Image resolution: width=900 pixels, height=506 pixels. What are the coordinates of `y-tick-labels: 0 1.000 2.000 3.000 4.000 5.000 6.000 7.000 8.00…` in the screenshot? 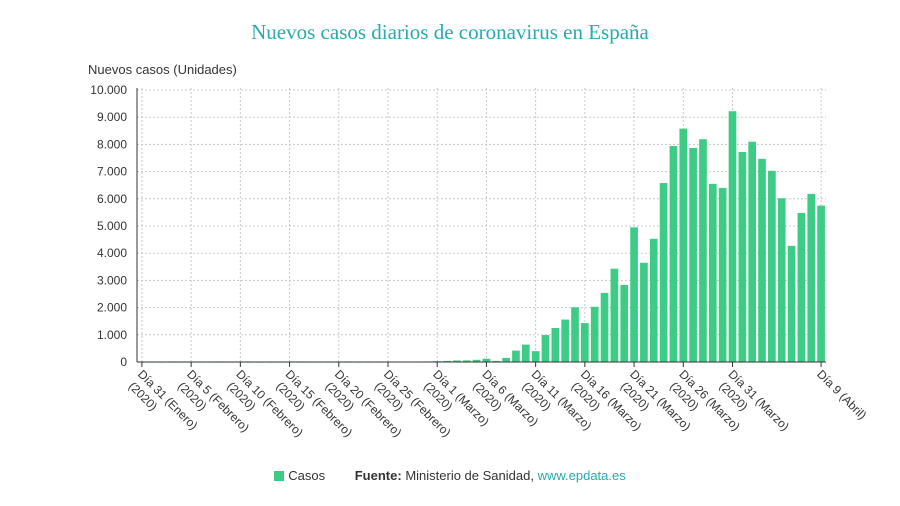 It's located at (108, 226).